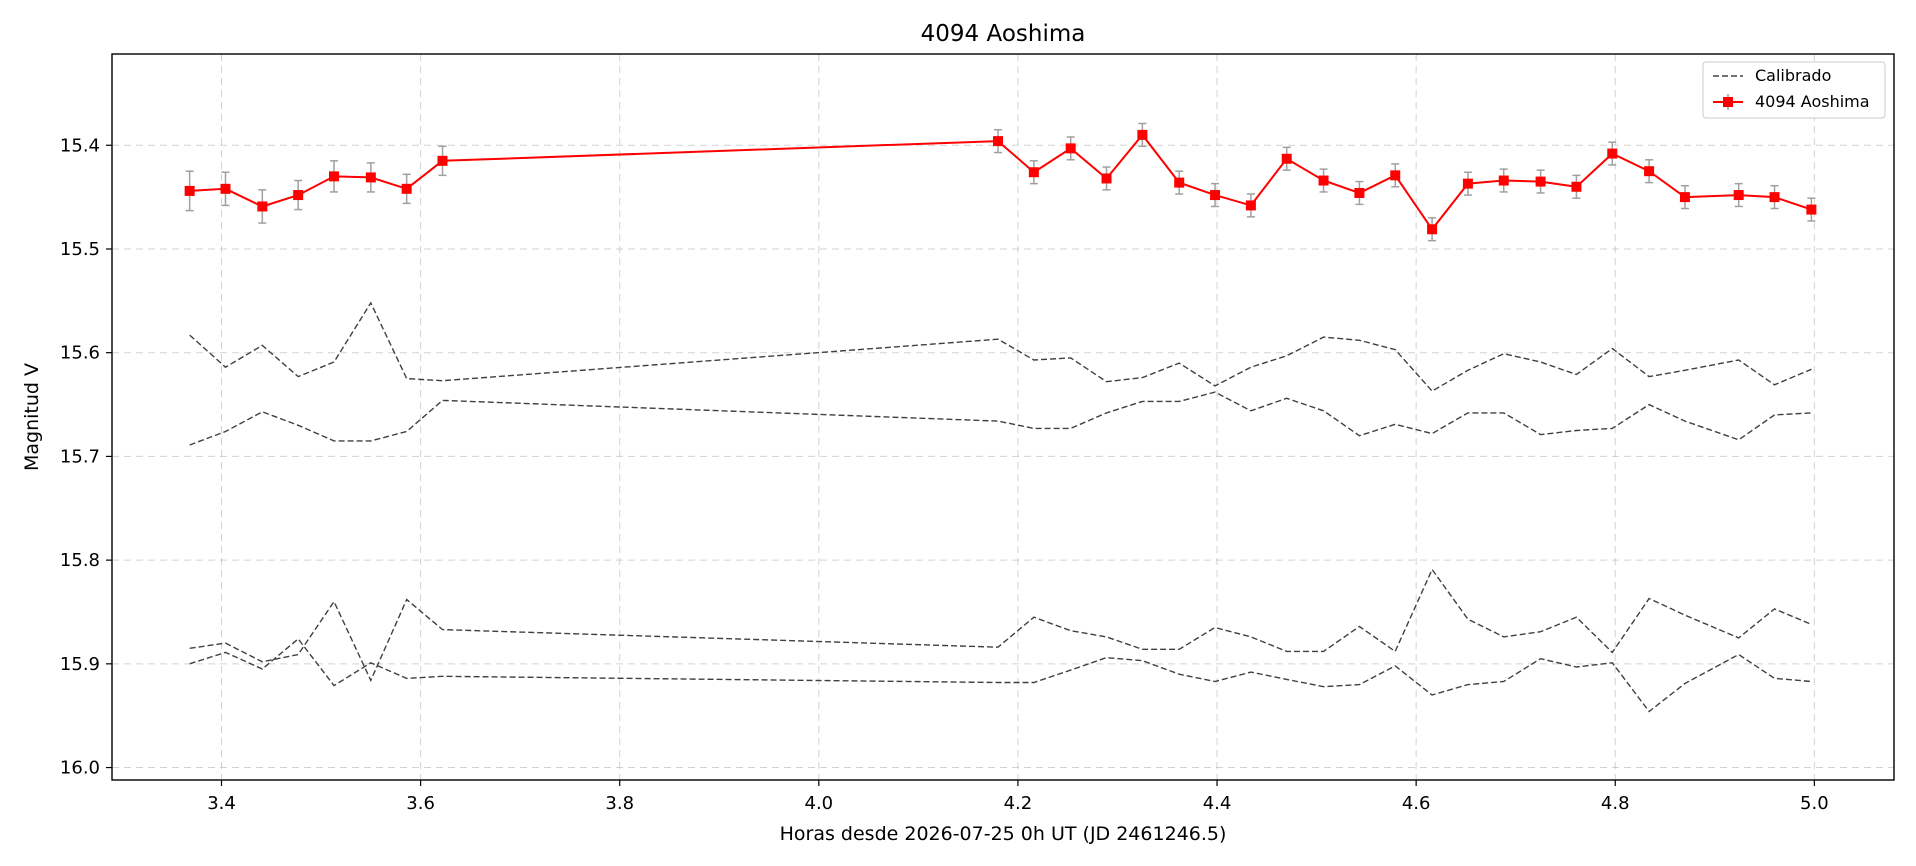 This screenshot has width=1916, height=866. What do you see at coordinates (1793, 75) in the screenshot?
I see `legend-calibrado-label: Calibrado` at bounding box center [1793, 75].